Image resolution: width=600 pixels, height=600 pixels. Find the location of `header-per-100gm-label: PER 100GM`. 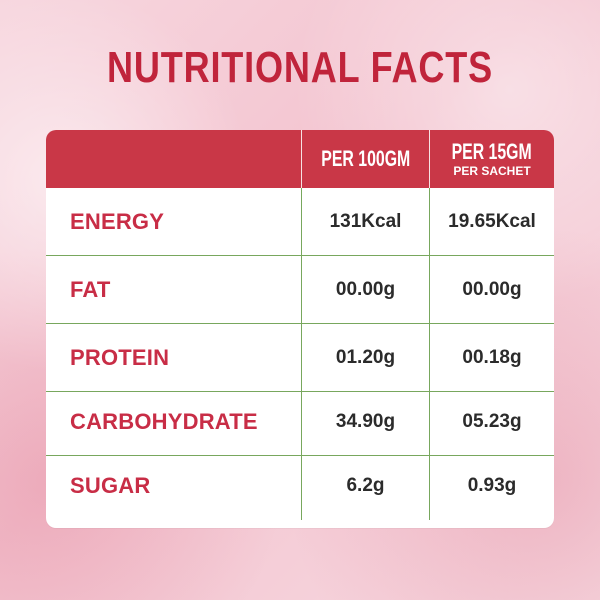

header-per-100gm-label: PER 100GM is located at coordinates (365, 158).